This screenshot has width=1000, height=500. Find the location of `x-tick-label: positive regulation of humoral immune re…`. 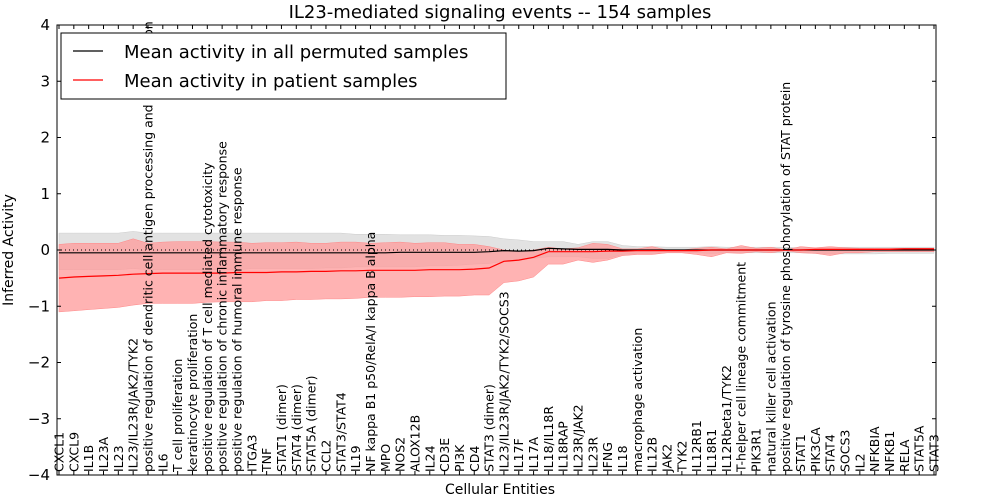

x-tick-label: positive regulation of humoral immune re… is located at coordinates (237, 319).